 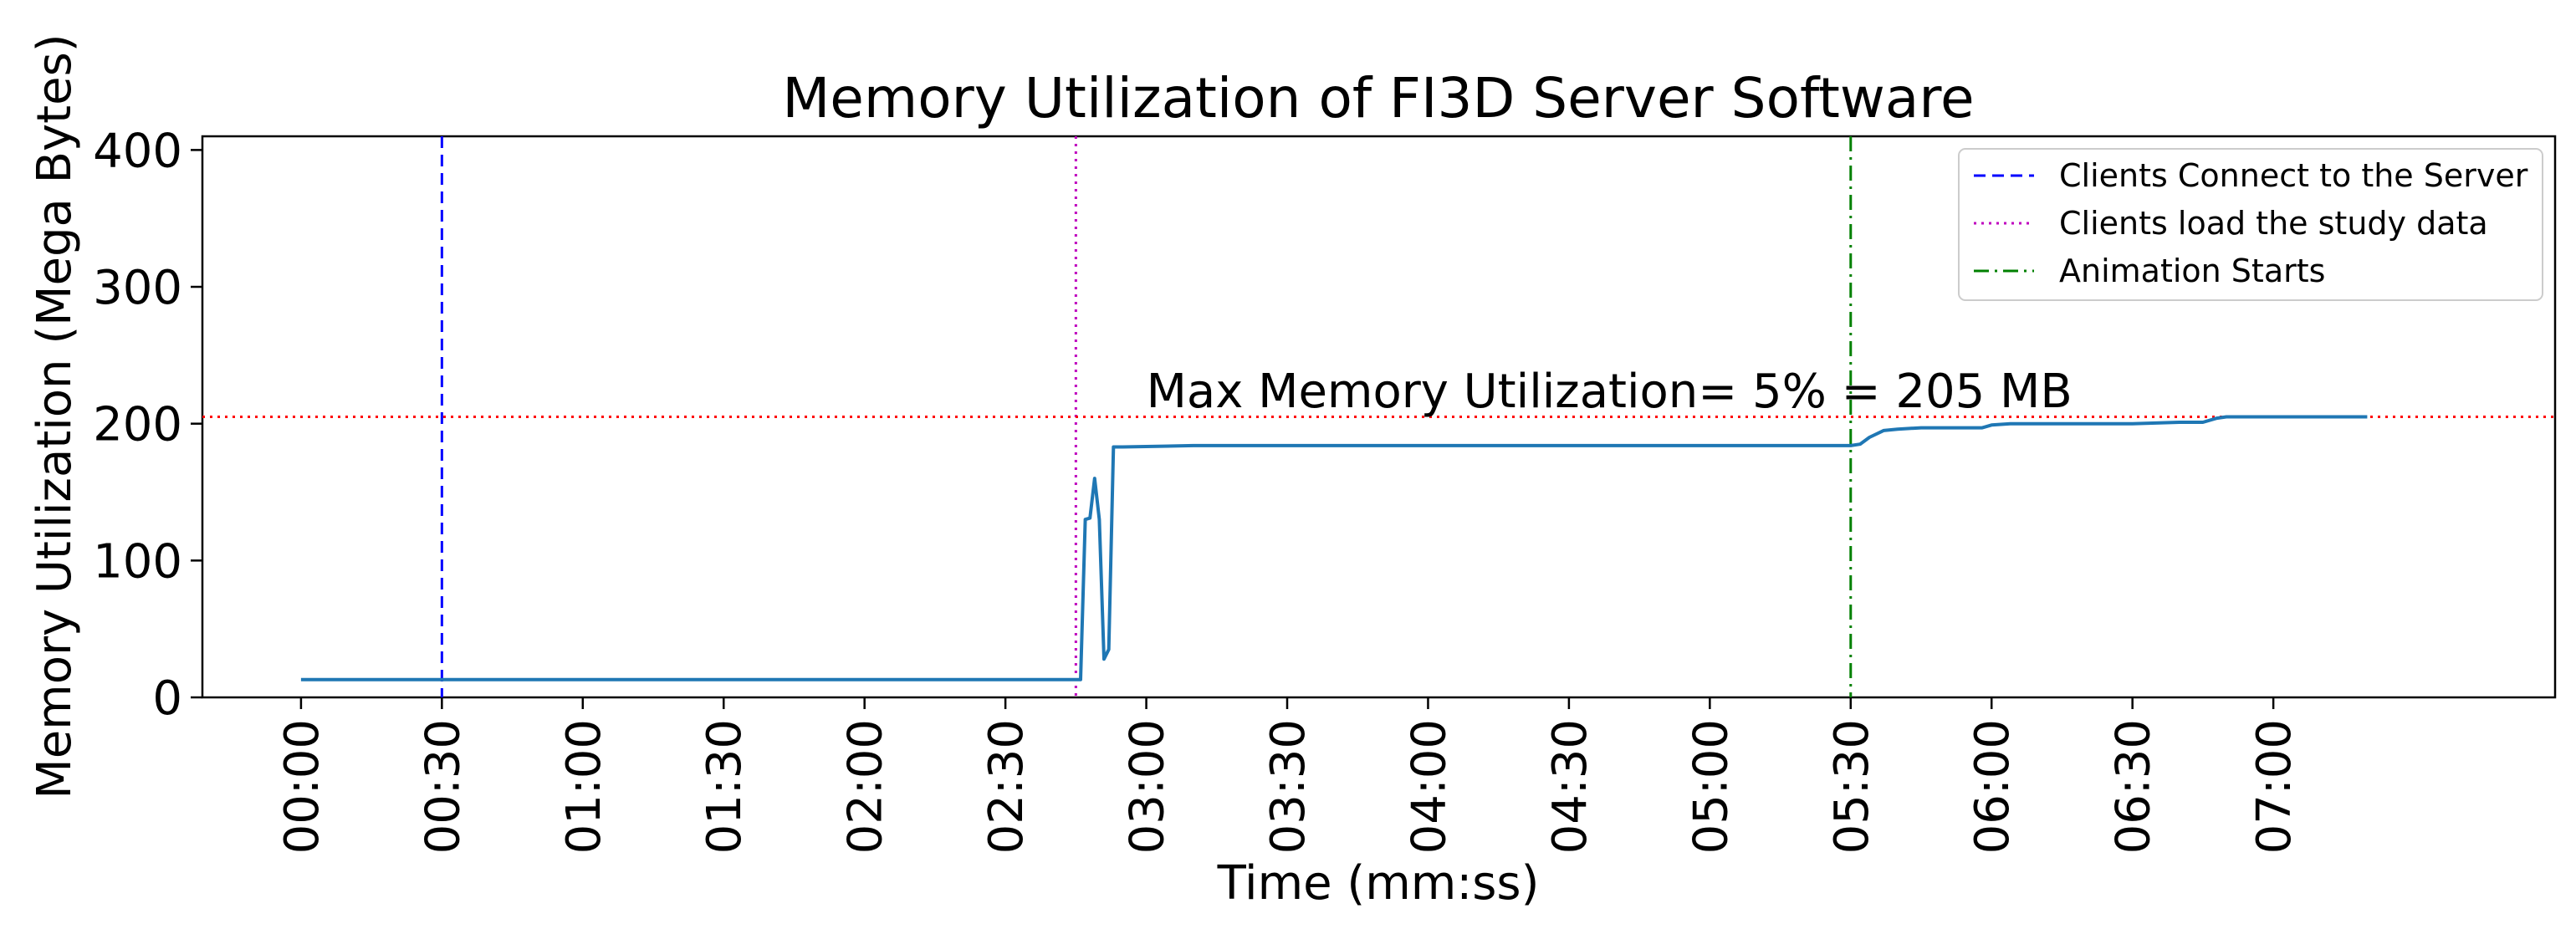 I want to click on x-tick-label: 02:30, so click(x=1006, y=786).